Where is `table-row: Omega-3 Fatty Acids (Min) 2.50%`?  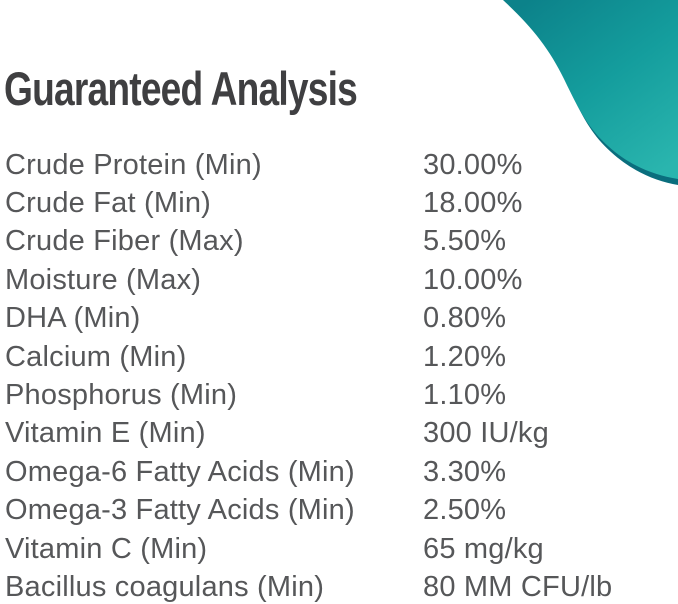 table-row: Omega-3 Fatty Acids (Min) 2.50% is located at coordinates (341, 511).